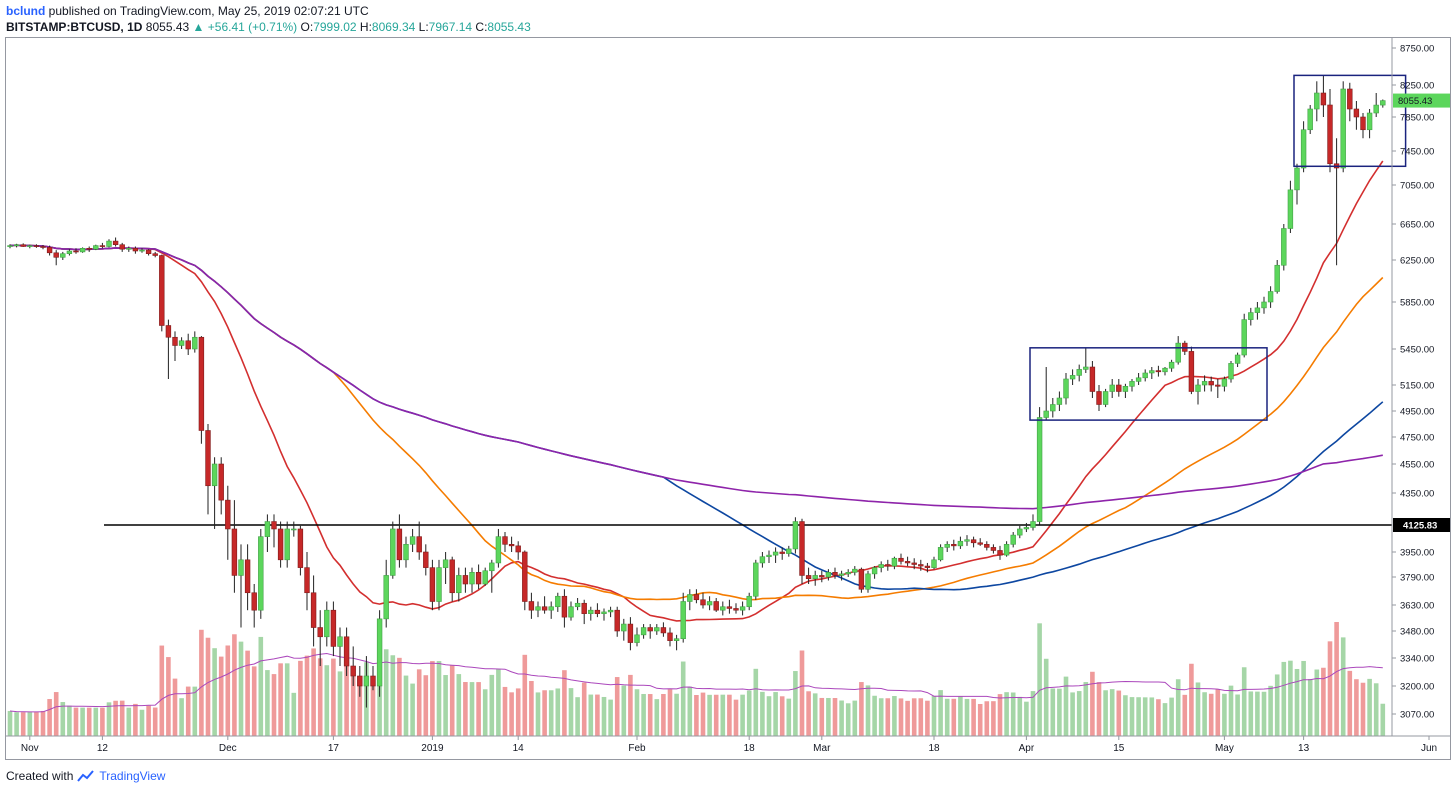  Describe the element at coordinates (1417, 412) in the screenshot. I see `price-tick-label: 4950.00` at that location.